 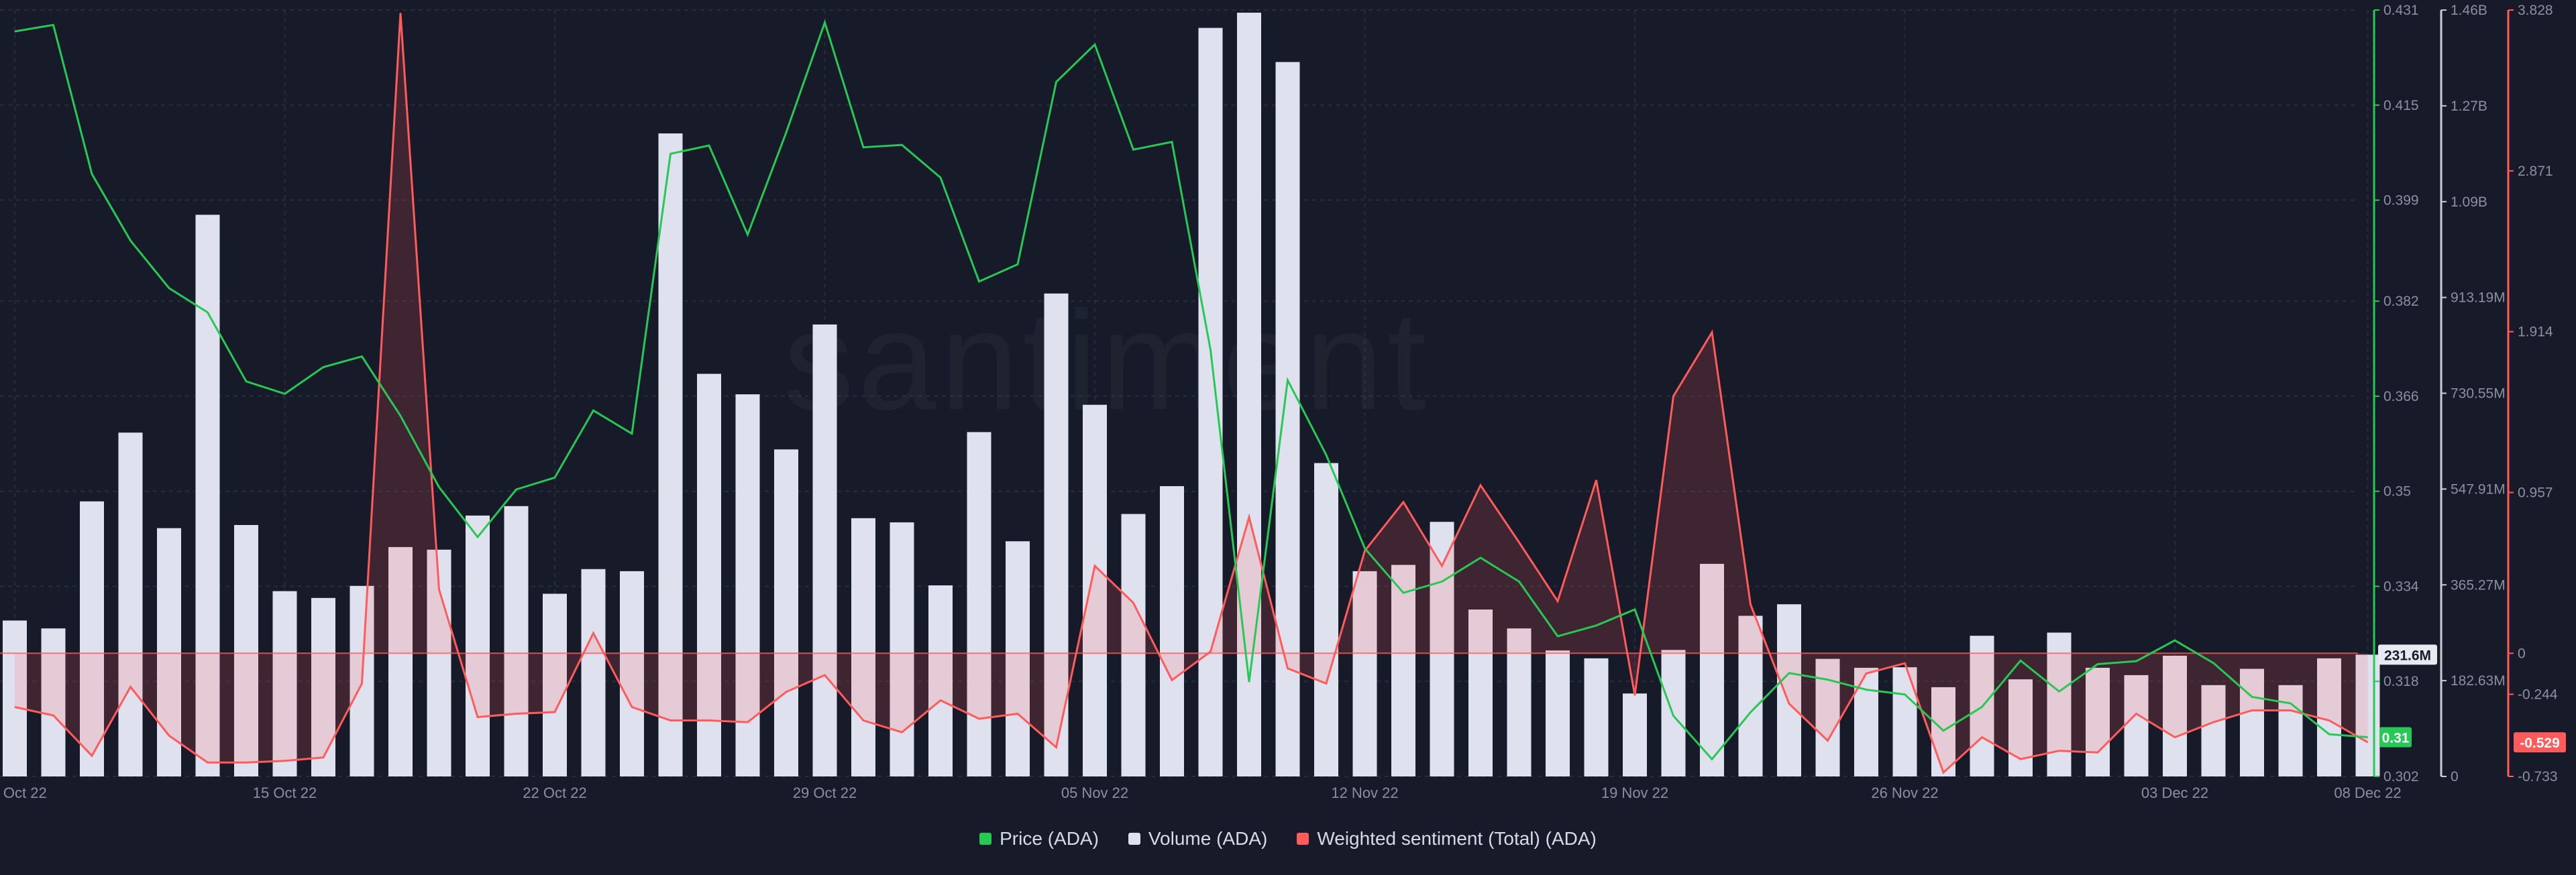 I want to click on price-axis-label: 0.431, so click(x=2401, y=10).